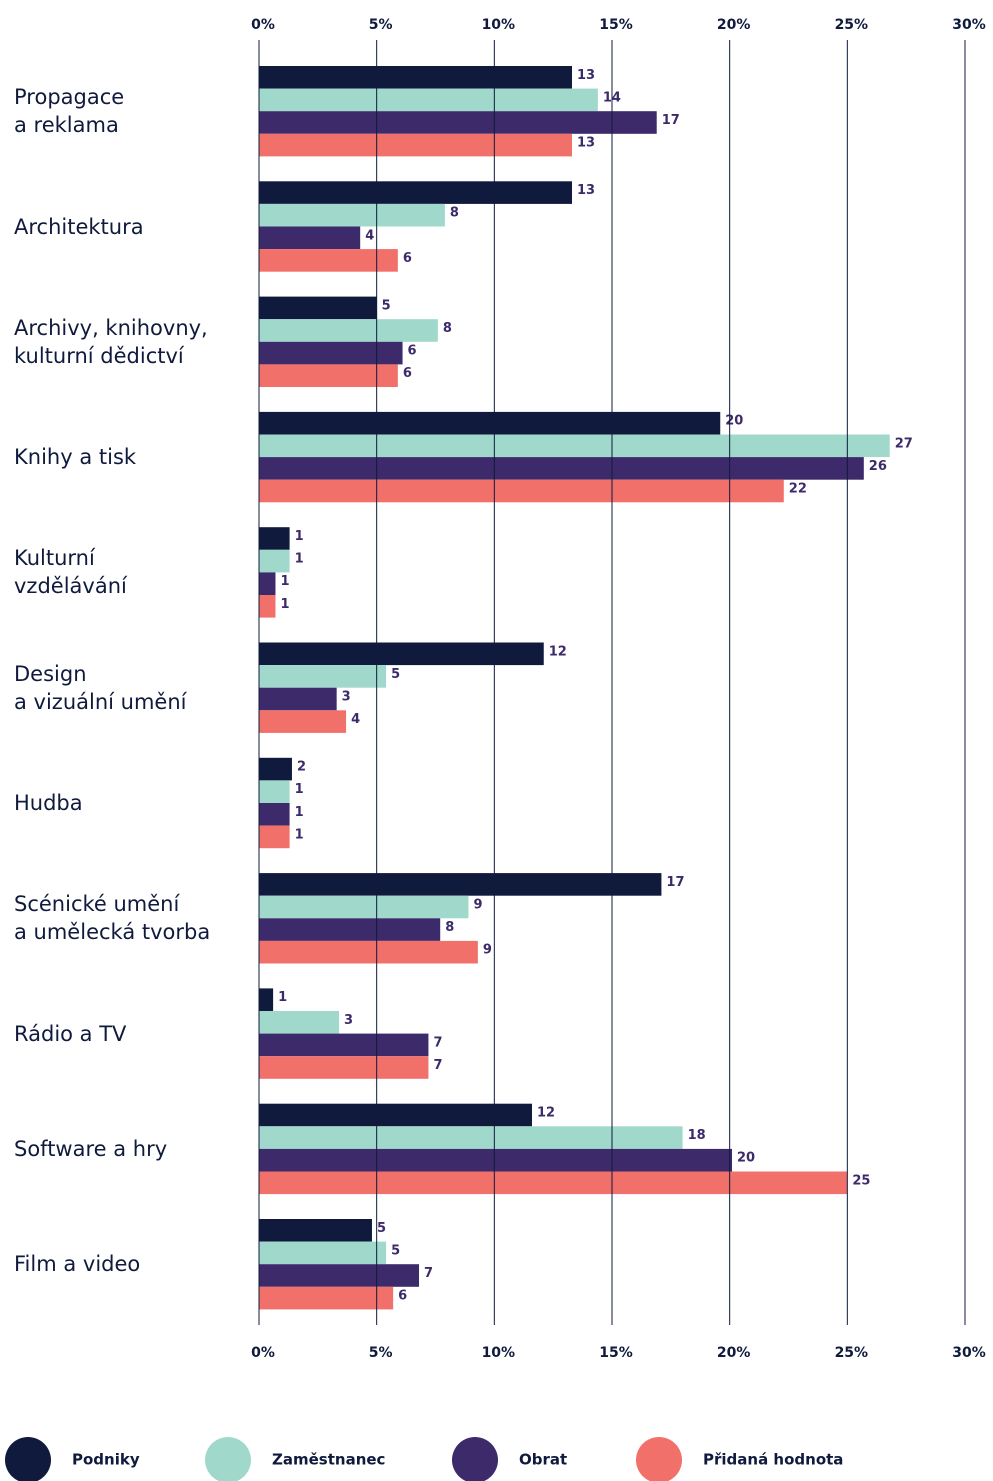 This screenshot has width=993, height=1481. What do you see at coordinates (616, 25) in the screenshot?
I see `x-tick-label: 15%` at bounding box center [616, 25].